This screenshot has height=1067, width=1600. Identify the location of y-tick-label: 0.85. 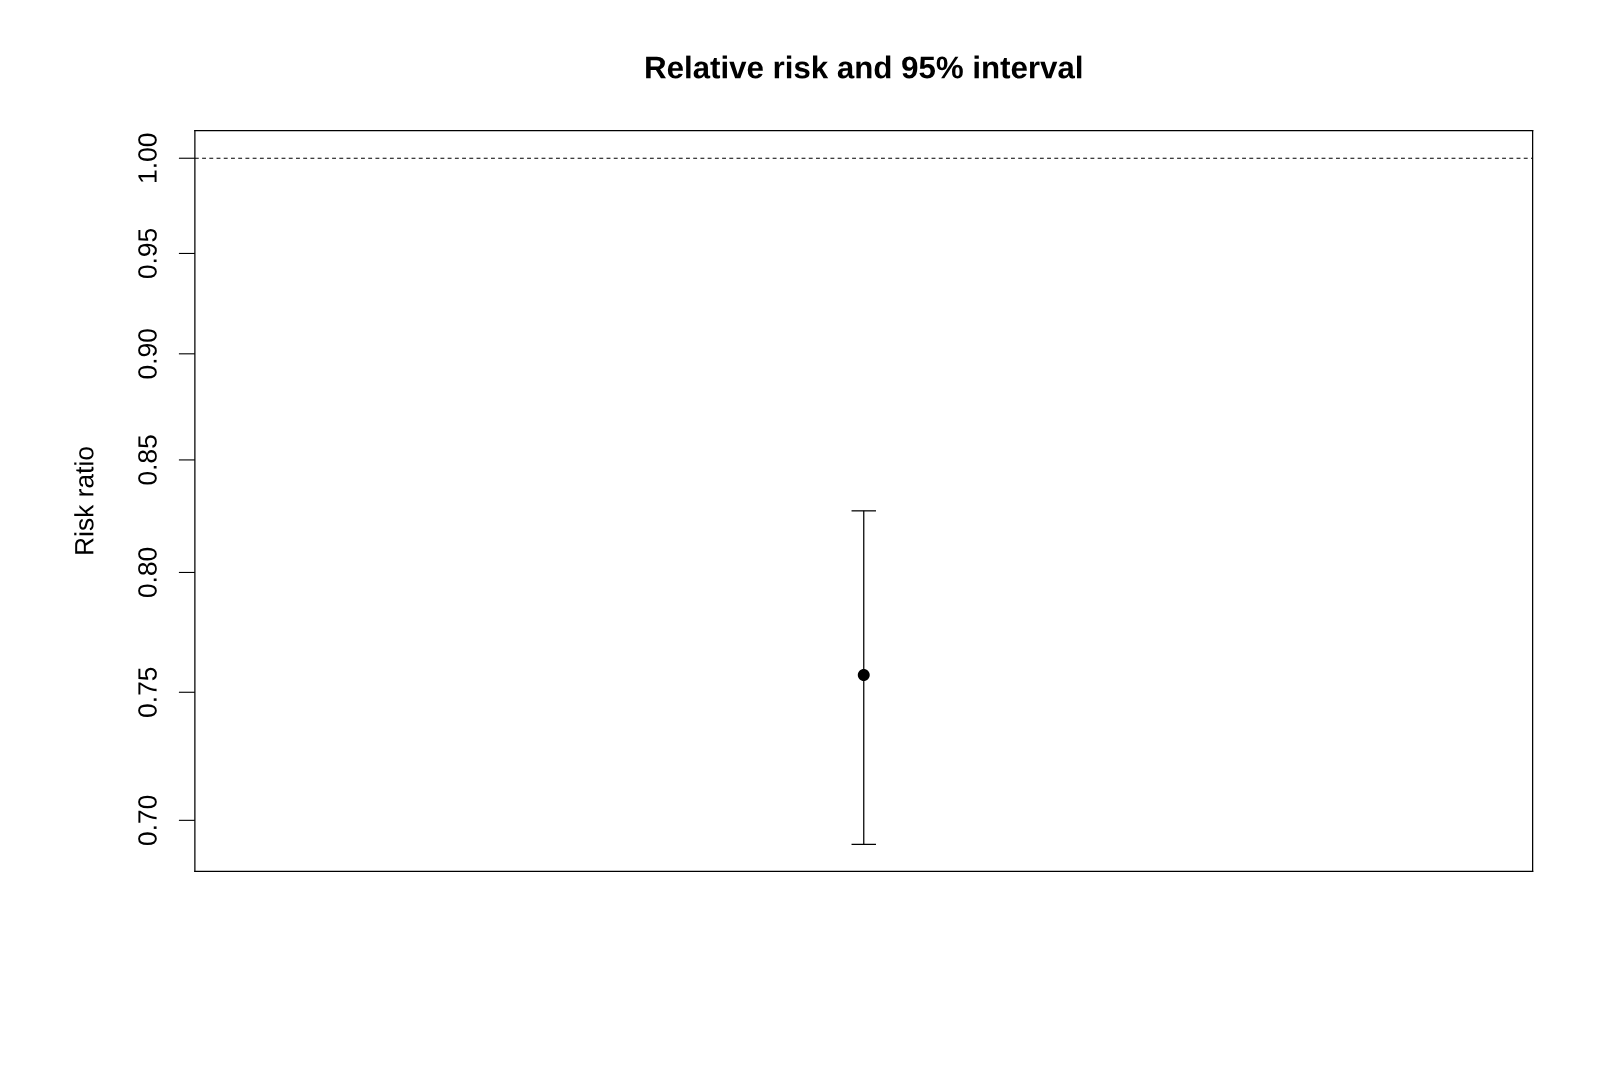
(147, 460).